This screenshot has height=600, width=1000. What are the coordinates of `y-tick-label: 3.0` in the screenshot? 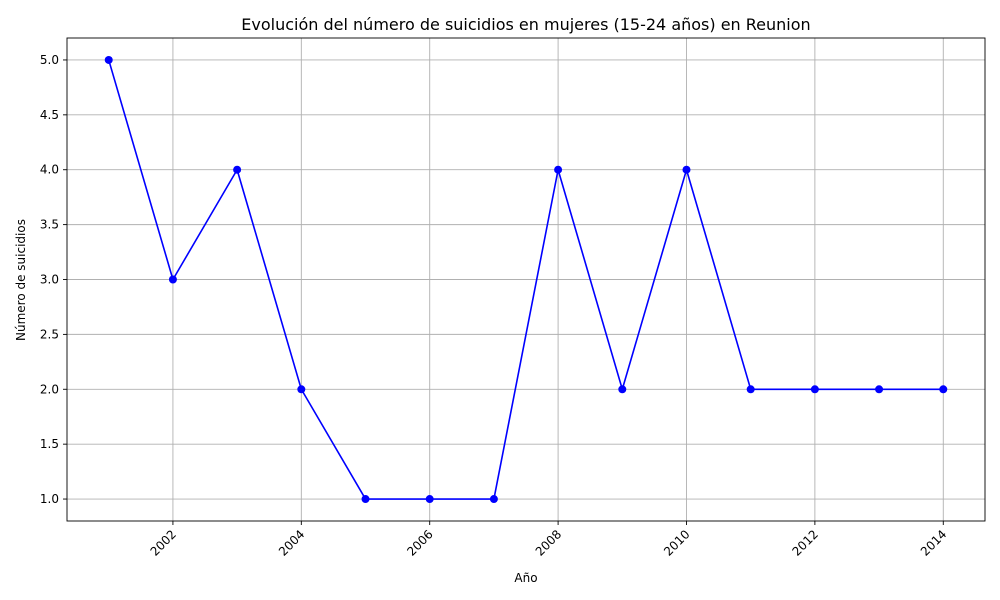 It's located at (49, 280).